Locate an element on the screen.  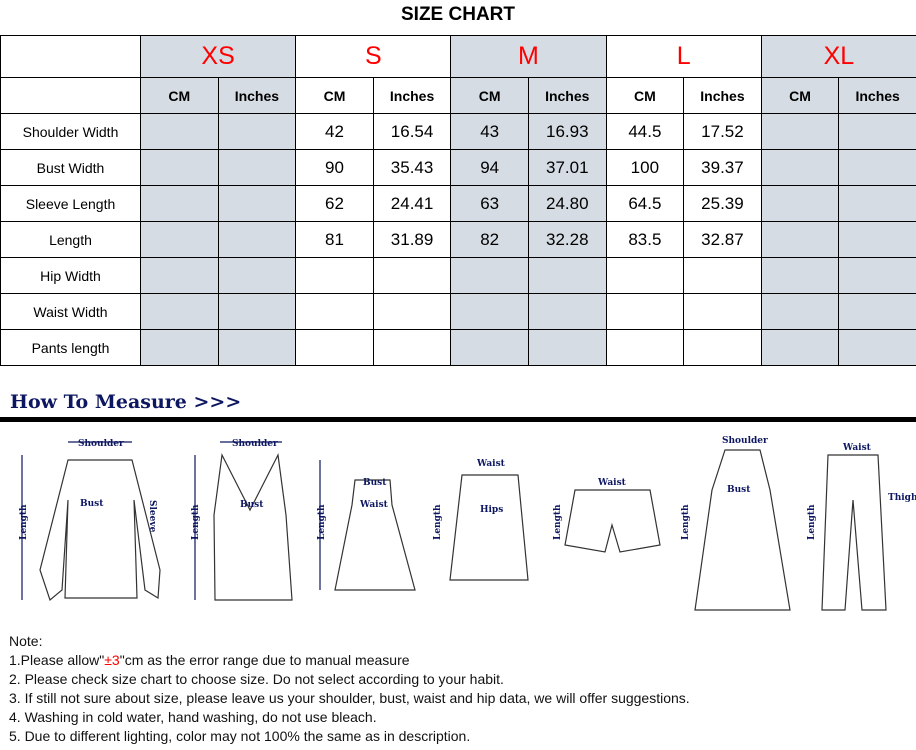
value-cell: 24.41 is located at coordinates (412, 203).